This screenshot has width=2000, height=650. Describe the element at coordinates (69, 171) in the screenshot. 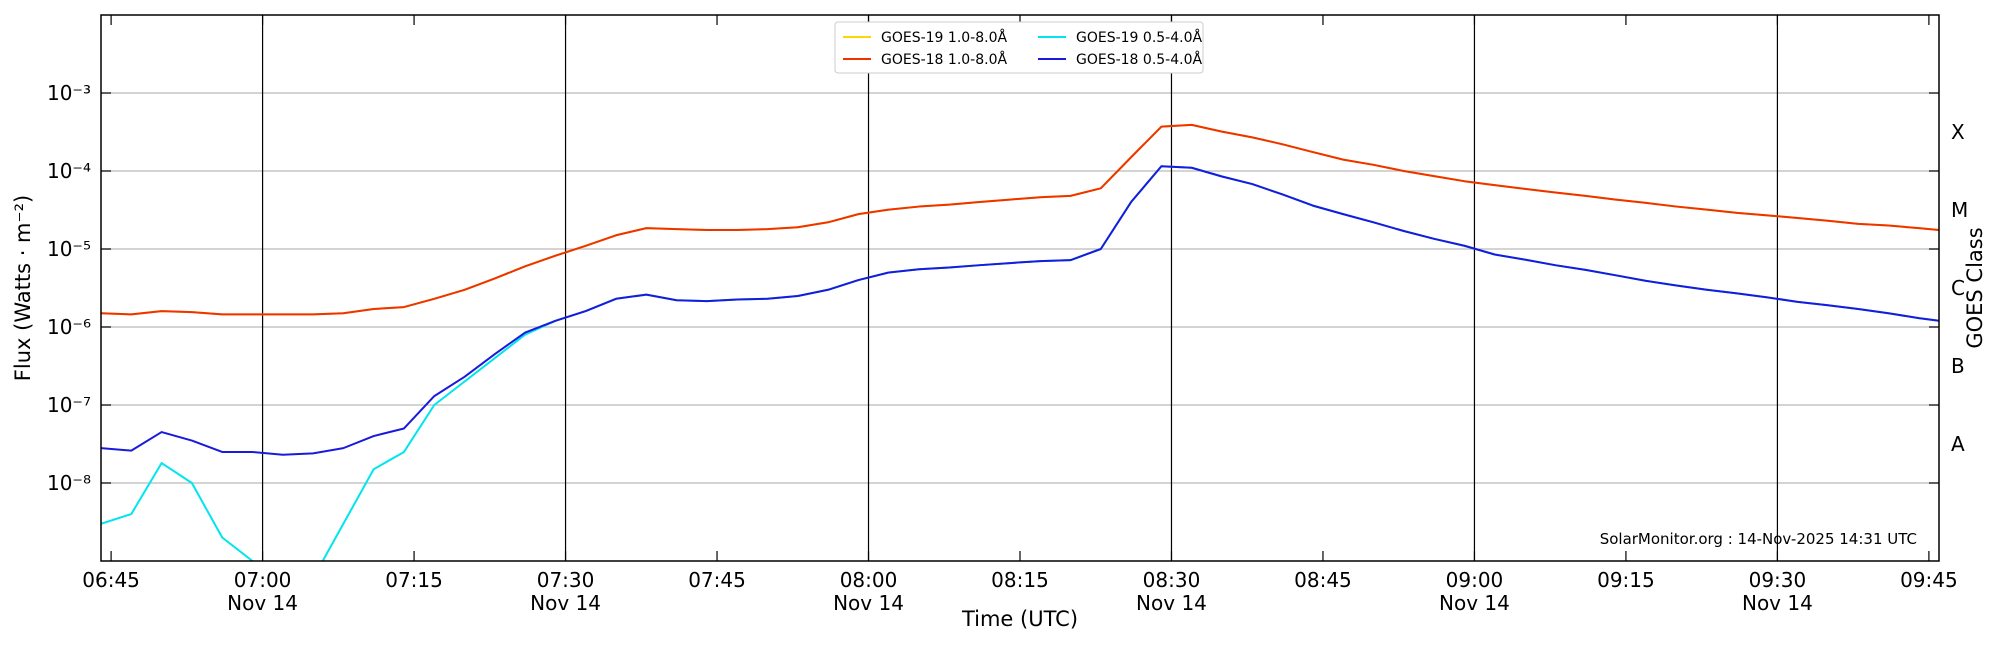

I see `y-tick-label: 10⁻⁴` at that location.